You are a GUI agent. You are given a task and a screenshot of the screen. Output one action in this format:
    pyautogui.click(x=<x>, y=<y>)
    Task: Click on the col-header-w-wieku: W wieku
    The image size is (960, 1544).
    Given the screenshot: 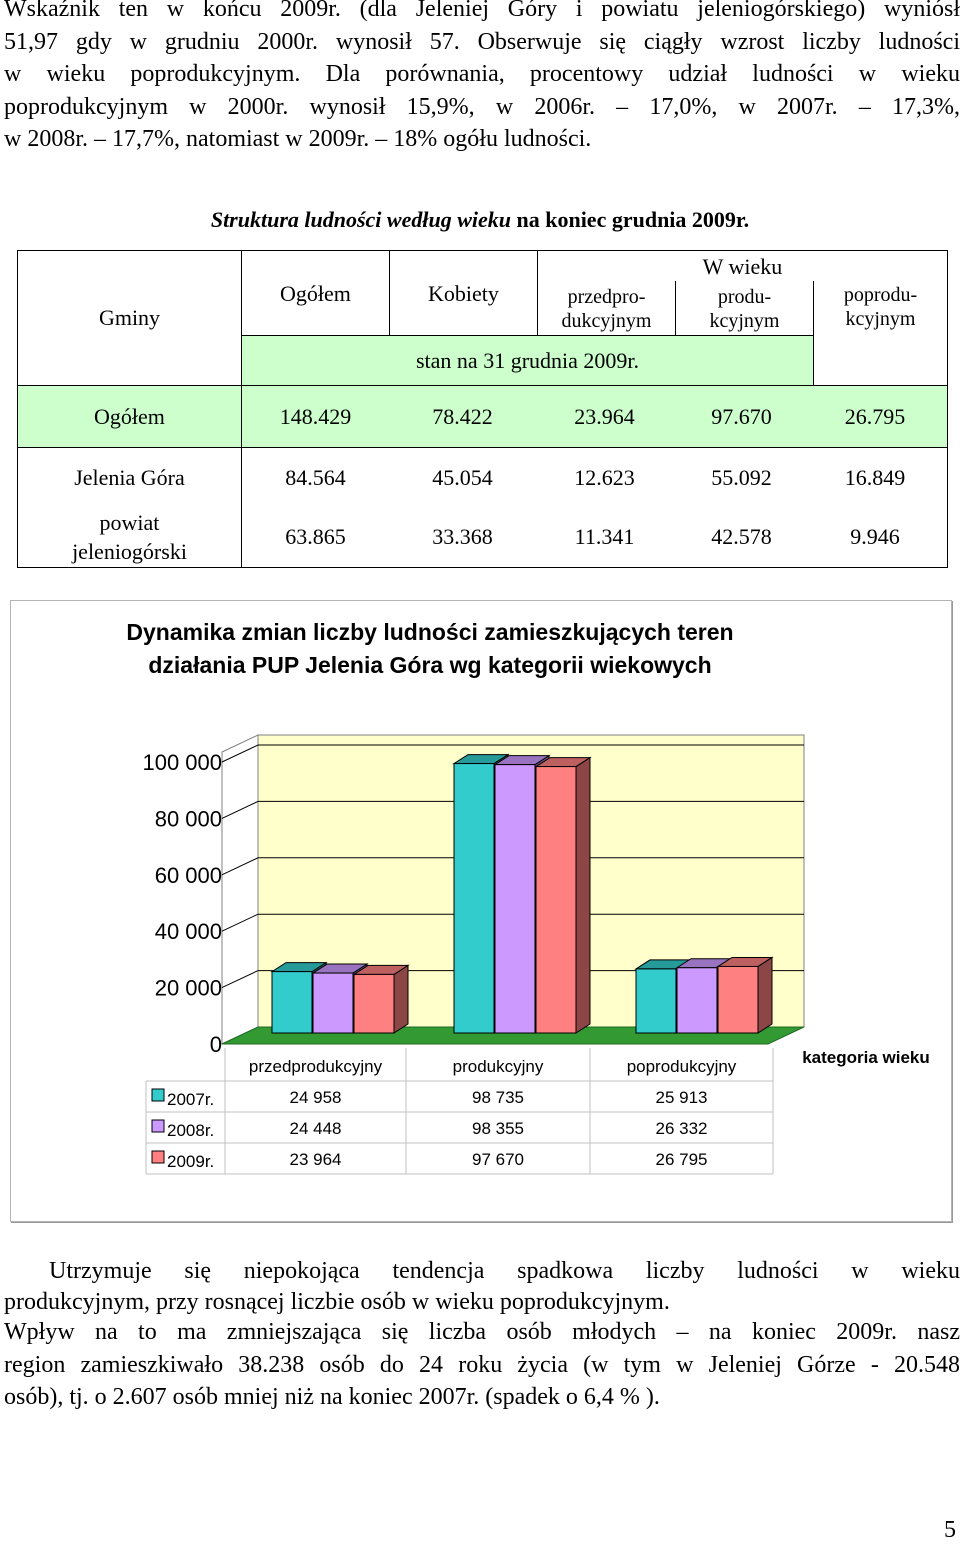 What is the action you would take?
    pyautogui.click(x=742, y=265)
    